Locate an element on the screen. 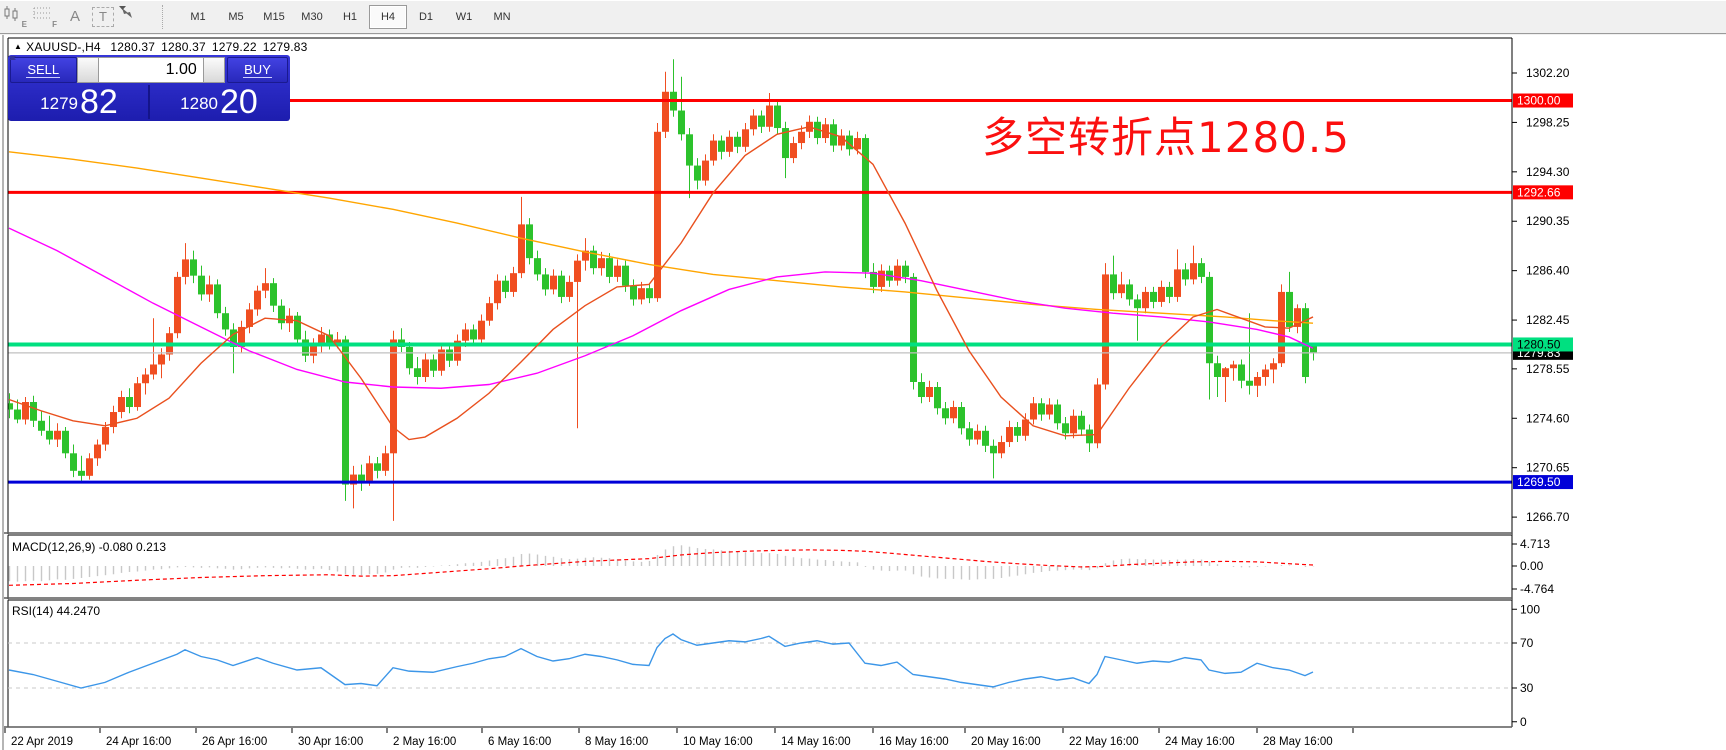 This screenshot has height=750, width=1726. time-label: 24 Apr 16:00 is located at coordinates (138, 742).